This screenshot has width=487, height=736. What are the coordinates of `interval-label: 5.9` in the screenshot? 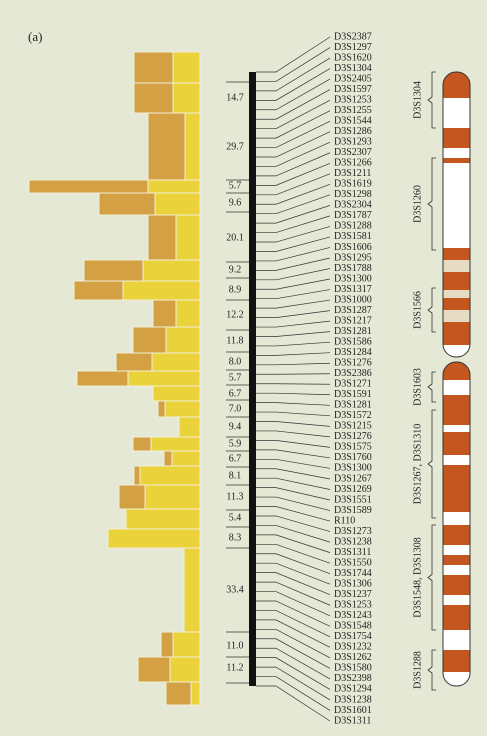 It's located at (235, 443).